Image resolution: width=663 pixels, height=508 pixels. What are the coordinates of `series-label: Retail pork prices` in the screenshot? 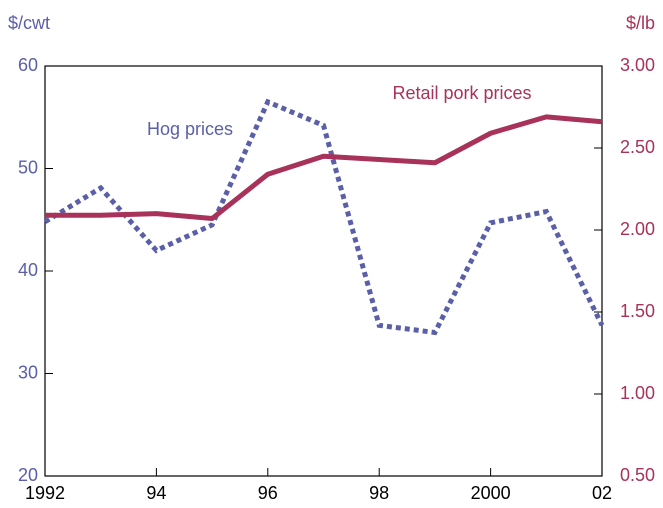 It's located at (461, 93).